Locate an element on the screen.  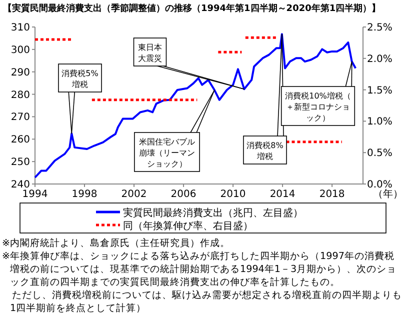
y2-tick-label: 2.0% is located at coordinates (379, 59).